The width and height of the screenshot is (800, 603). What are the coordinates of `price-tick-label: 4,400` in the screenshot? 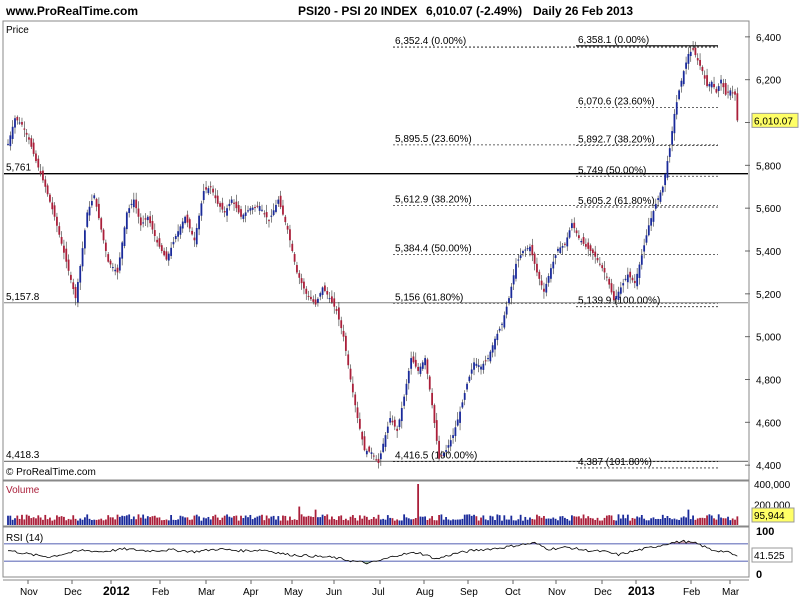 It's located at (768, 466).